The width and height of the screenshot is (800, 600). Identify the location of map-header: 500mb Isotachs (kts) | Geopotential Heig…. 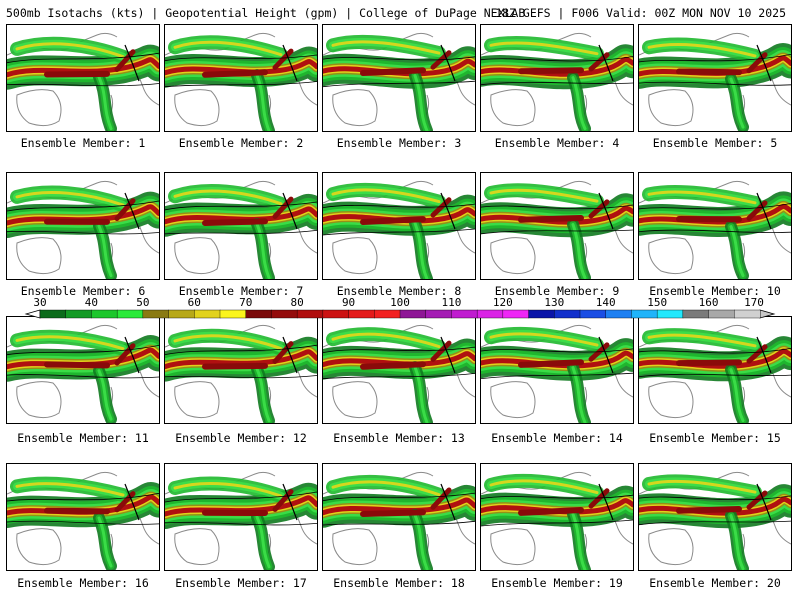
(400, 11).